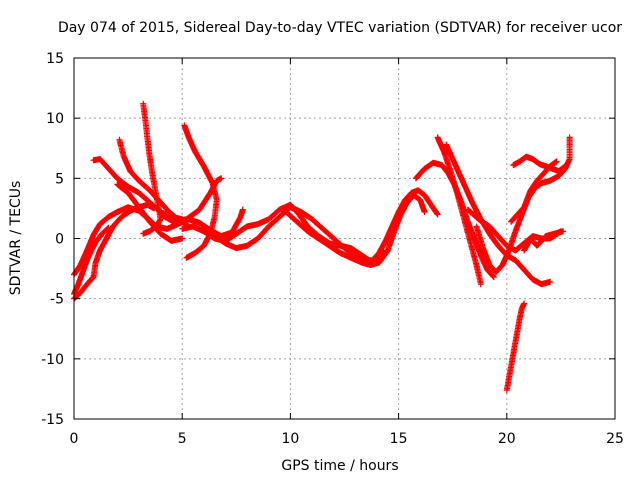  I want to click on x-tick-label: 20, so click(507, 439).